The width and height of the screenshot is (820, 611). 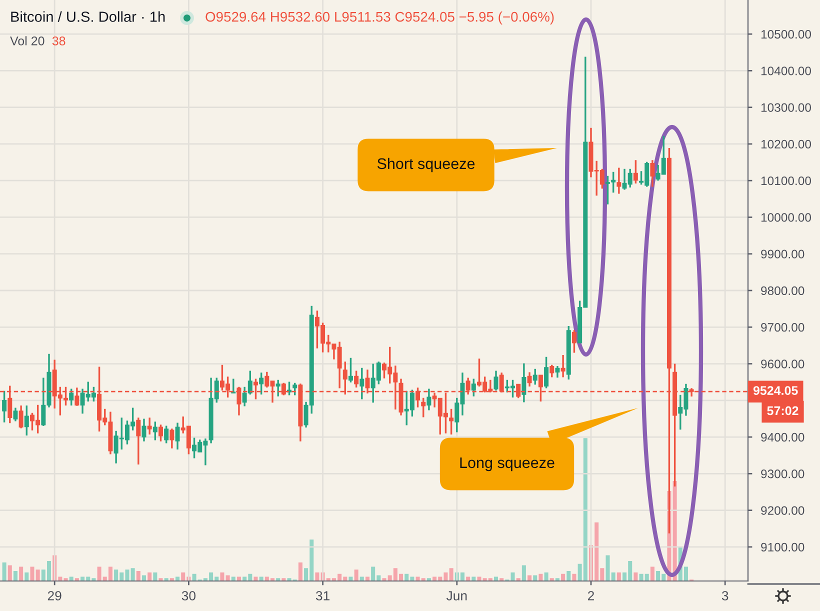 What do you see at coordinates (782, 254) in the screenshot?
I see `y-tick-label: 9900.00` at bounding box center [782, 254].